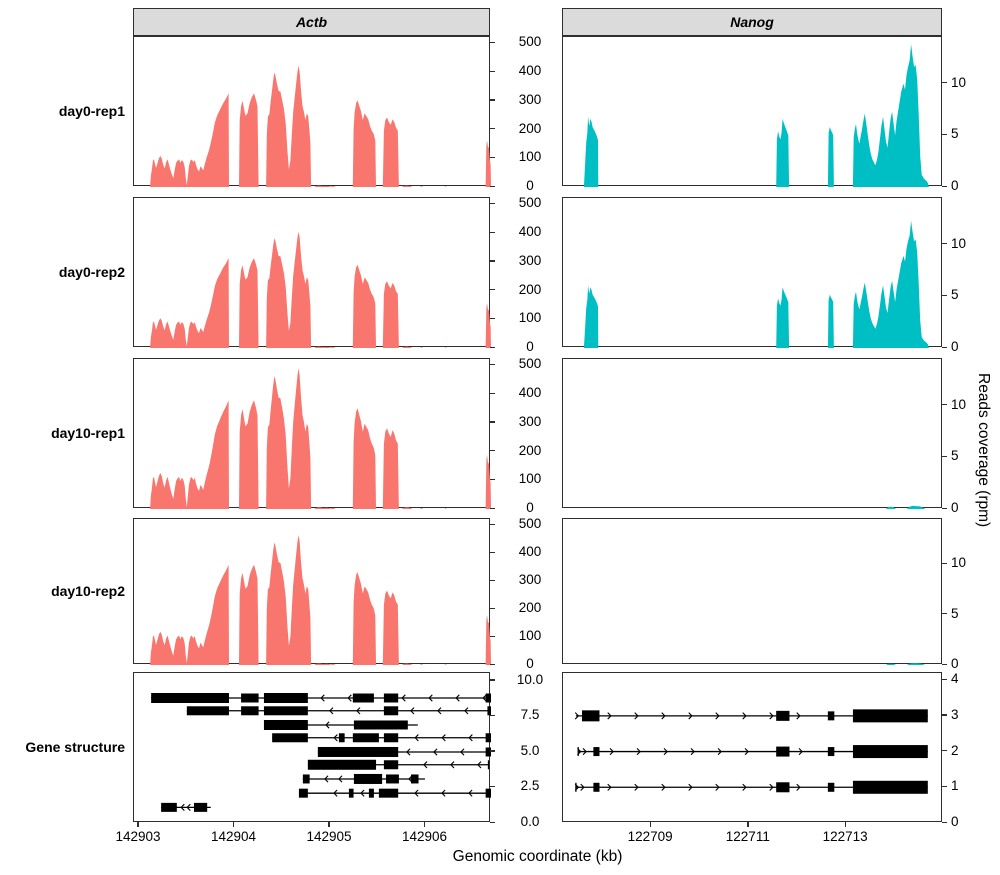 Image resolution: width=1000 pixels, height=875 pixels. I want to click on coverage-panel-actb-day10-rep1, so click(312, 433).